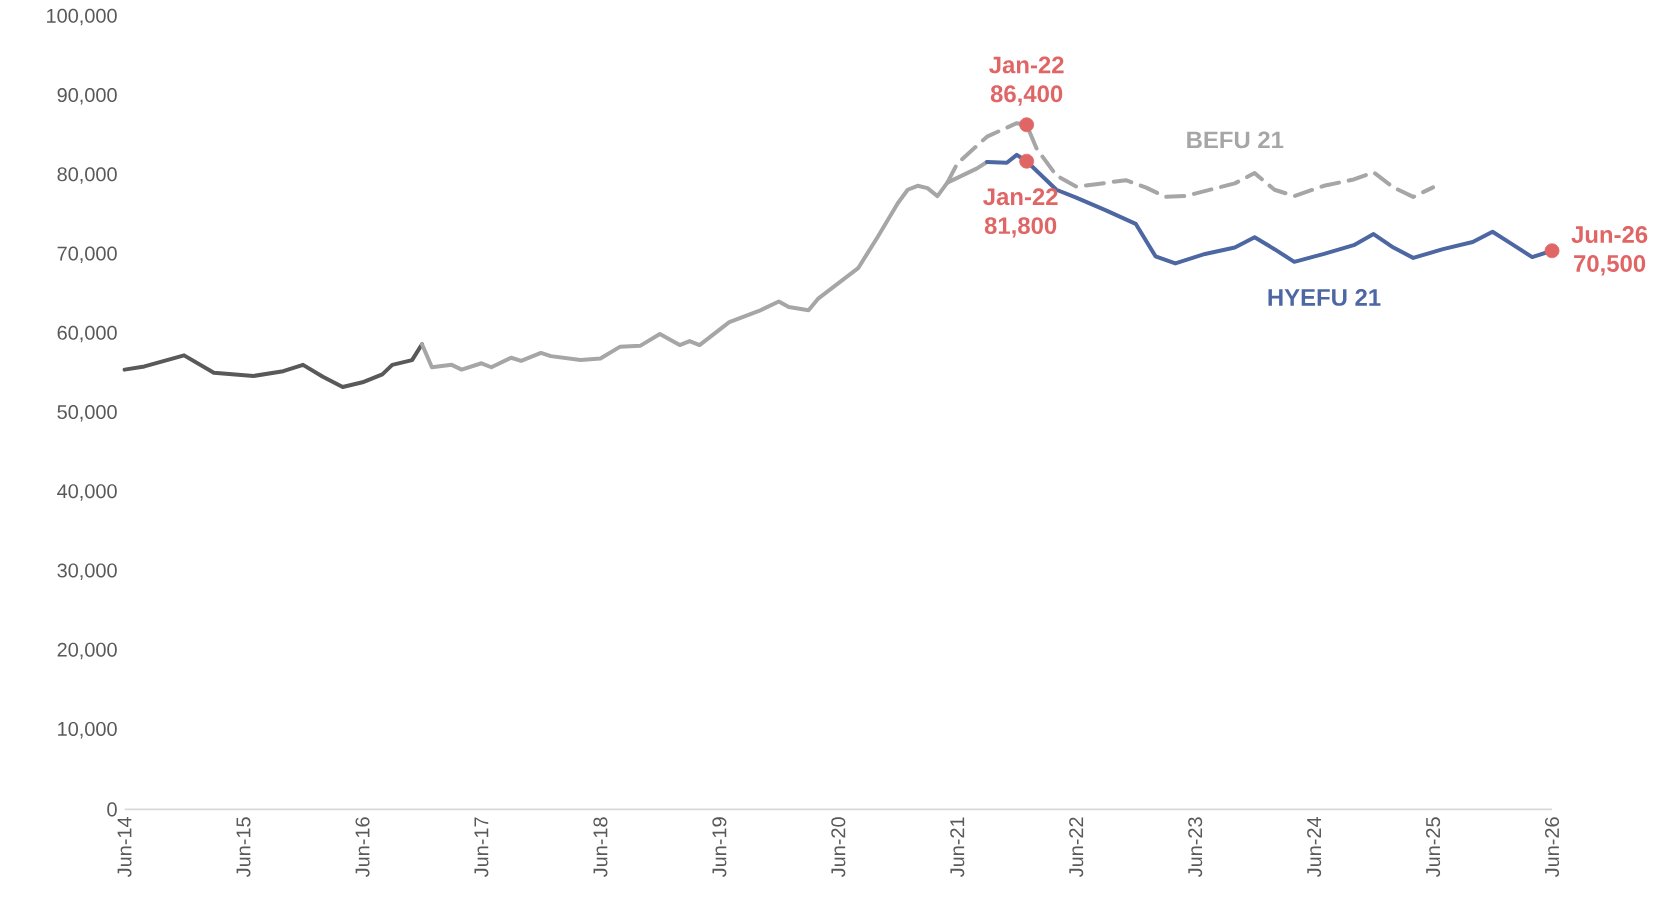  I want to click on annotation: Jun-26, so click(1609, 235).